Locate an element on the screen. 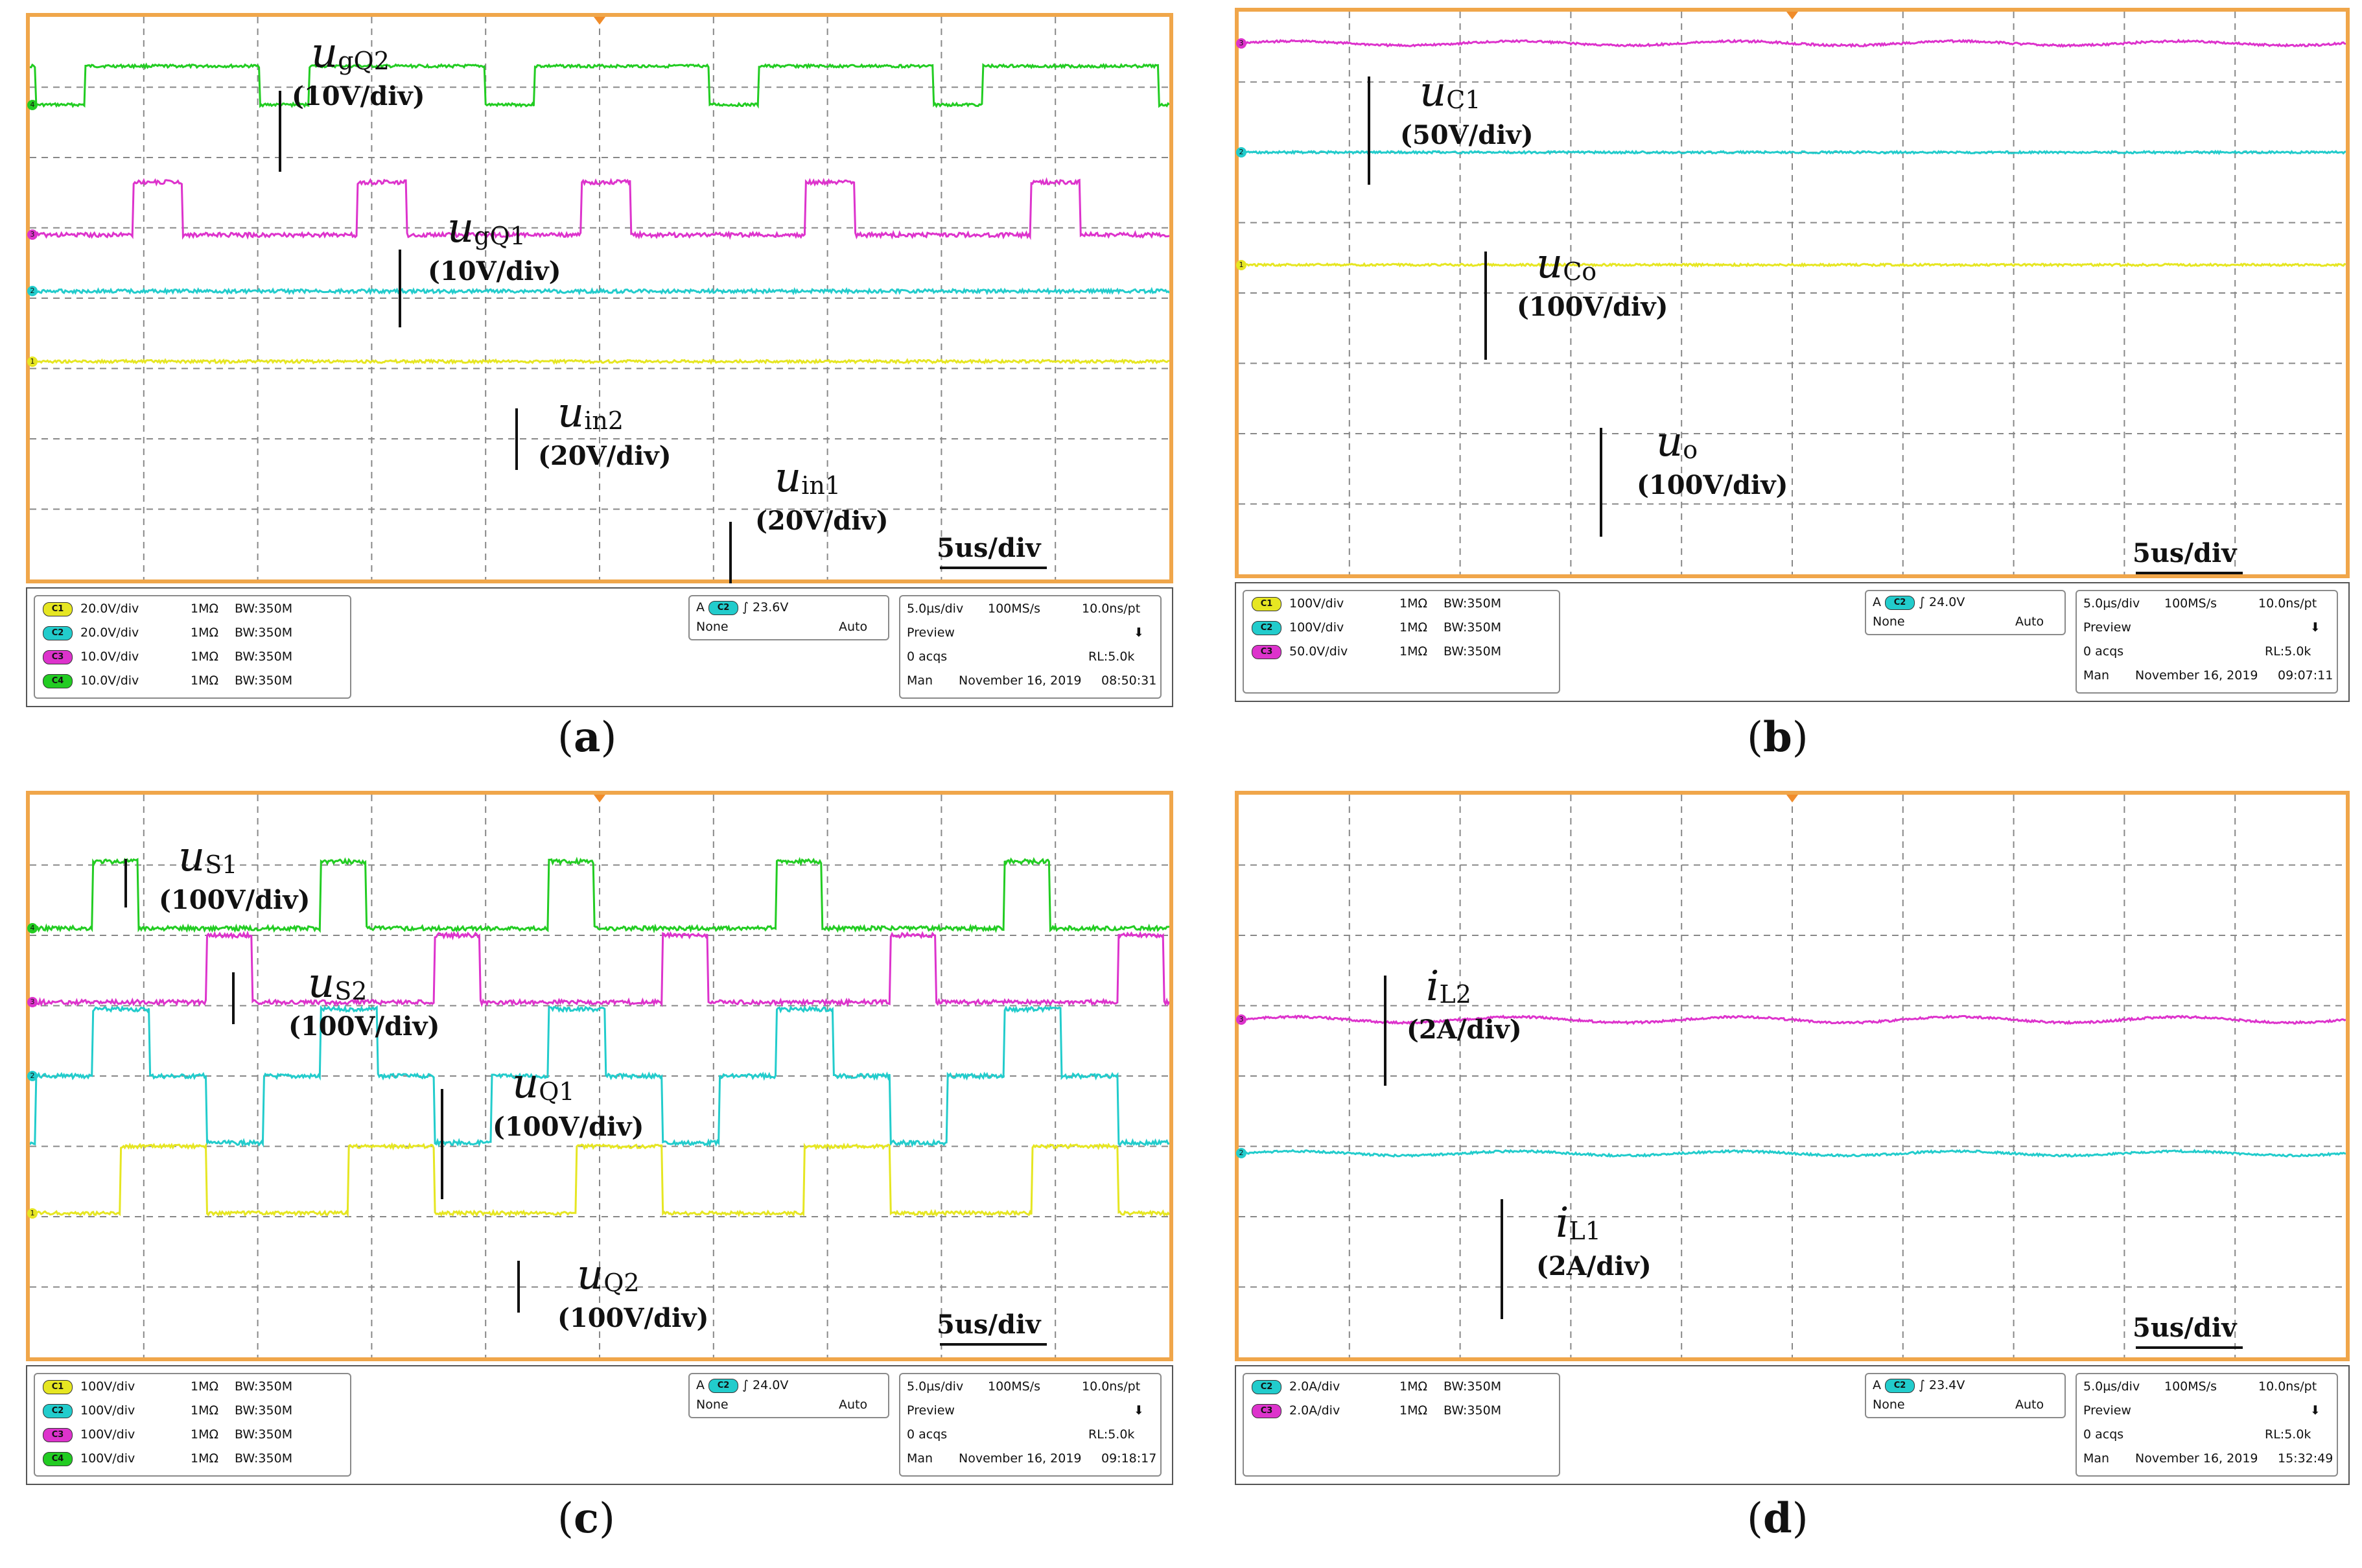 This screenshot has width=2362, height=1568. channel-row-C3: C3 100V/div 1MΩ BW:350M is located at coordinates (167, 1438).